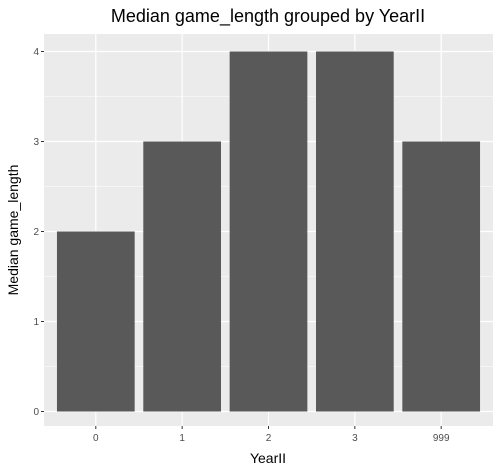 This screenshot has width=500, height=470. What do you see at coordinates (36, 142) in the screenshot?
I see `y-tick-label: 3` at bounding box center [36, 142].